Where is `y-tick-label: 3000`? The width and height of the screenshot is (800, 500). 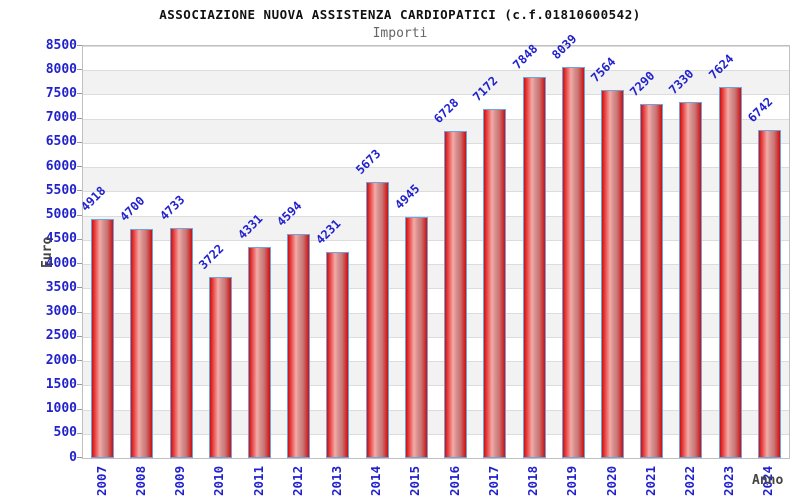 y-tick-label: 3000 is located at coordinates (61, 312).